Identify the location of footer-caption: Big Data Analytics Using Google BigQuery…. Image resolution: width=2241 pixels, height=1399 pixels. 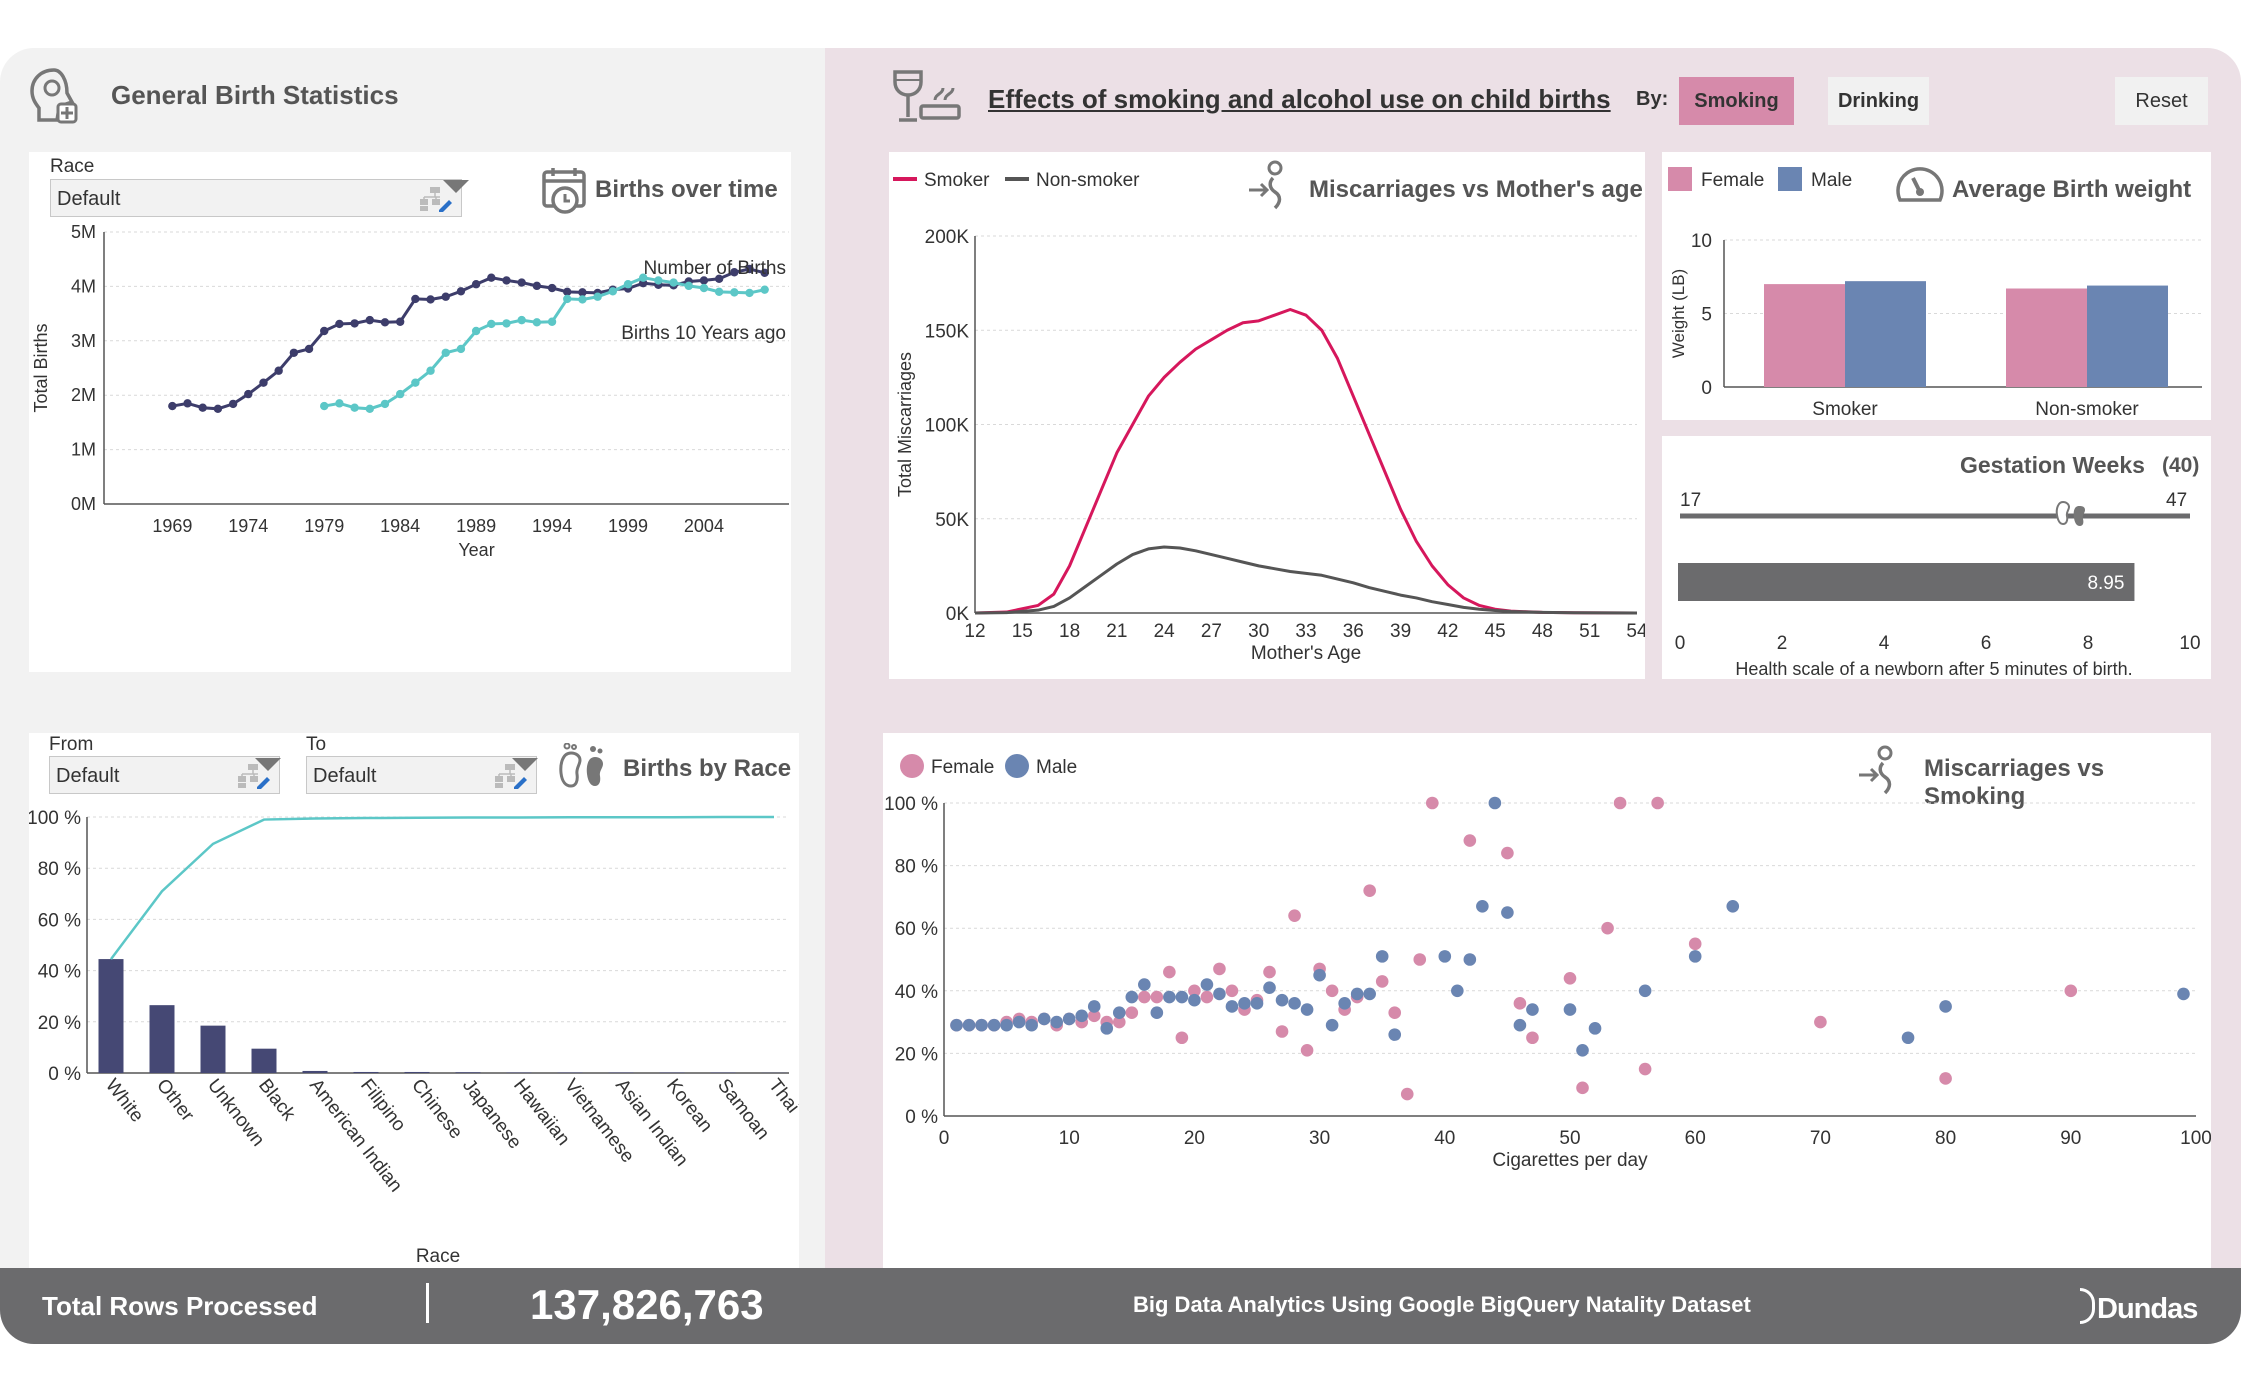
(1442, 1304).